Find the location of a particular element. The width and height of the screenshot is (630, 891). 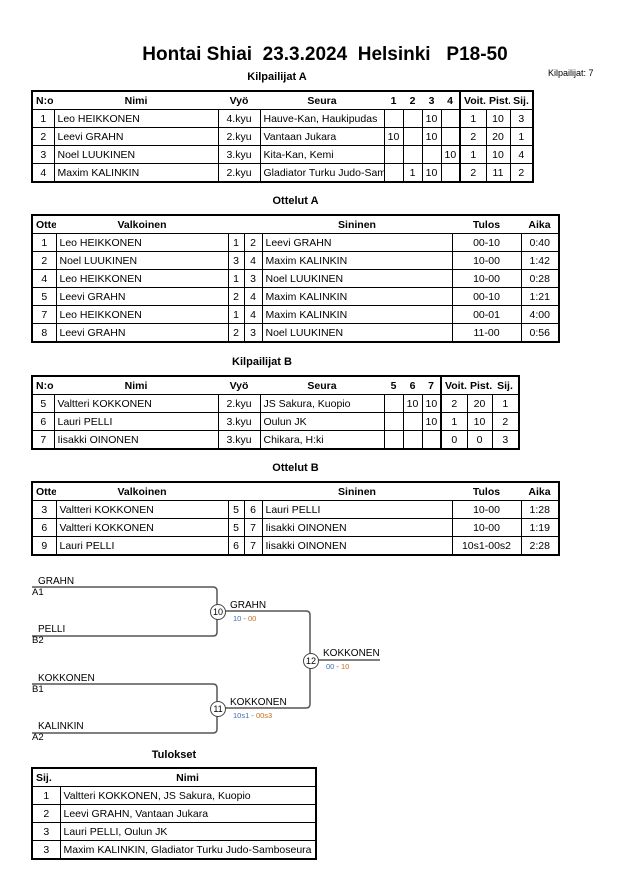

bracket-match-number: 12 is located at coordinates (311, 661).